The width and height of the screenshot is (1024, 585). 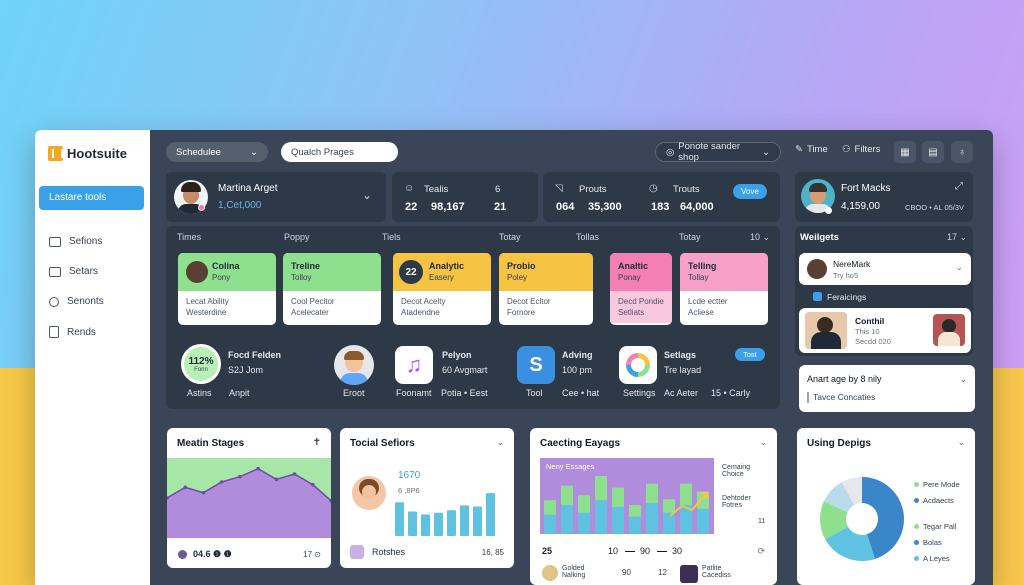 What do you see at coordinates (442, 289) in the screenshot?
I see `tile-analytic: 22 Analytic Easery Decot Acelty Atadendne` at bounding box center [442, 289].